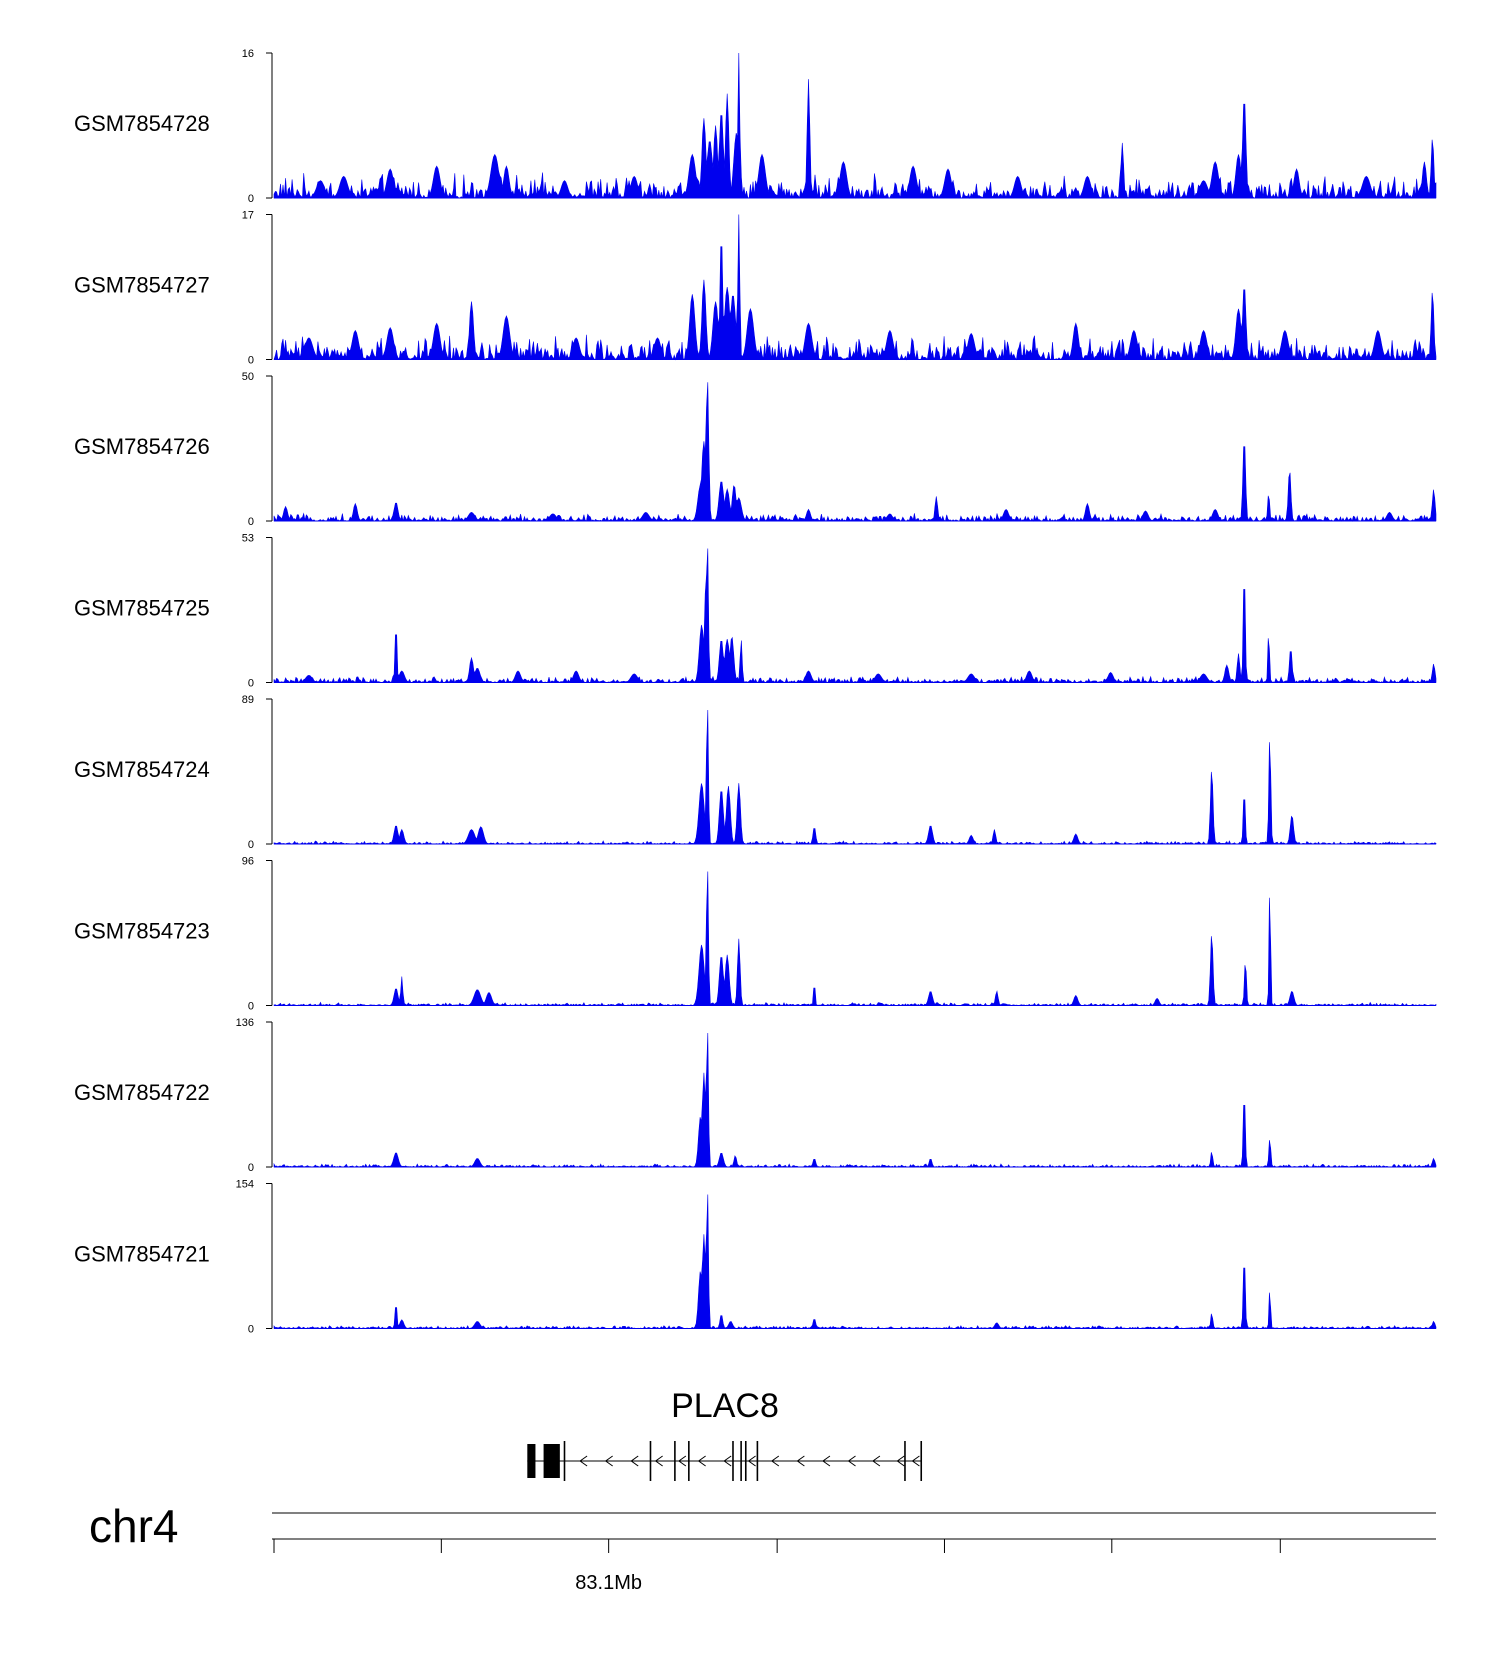 The width and height of the screenshot is (1500, 1660). I want to click on y-max-label: 96, so click(248, 862).